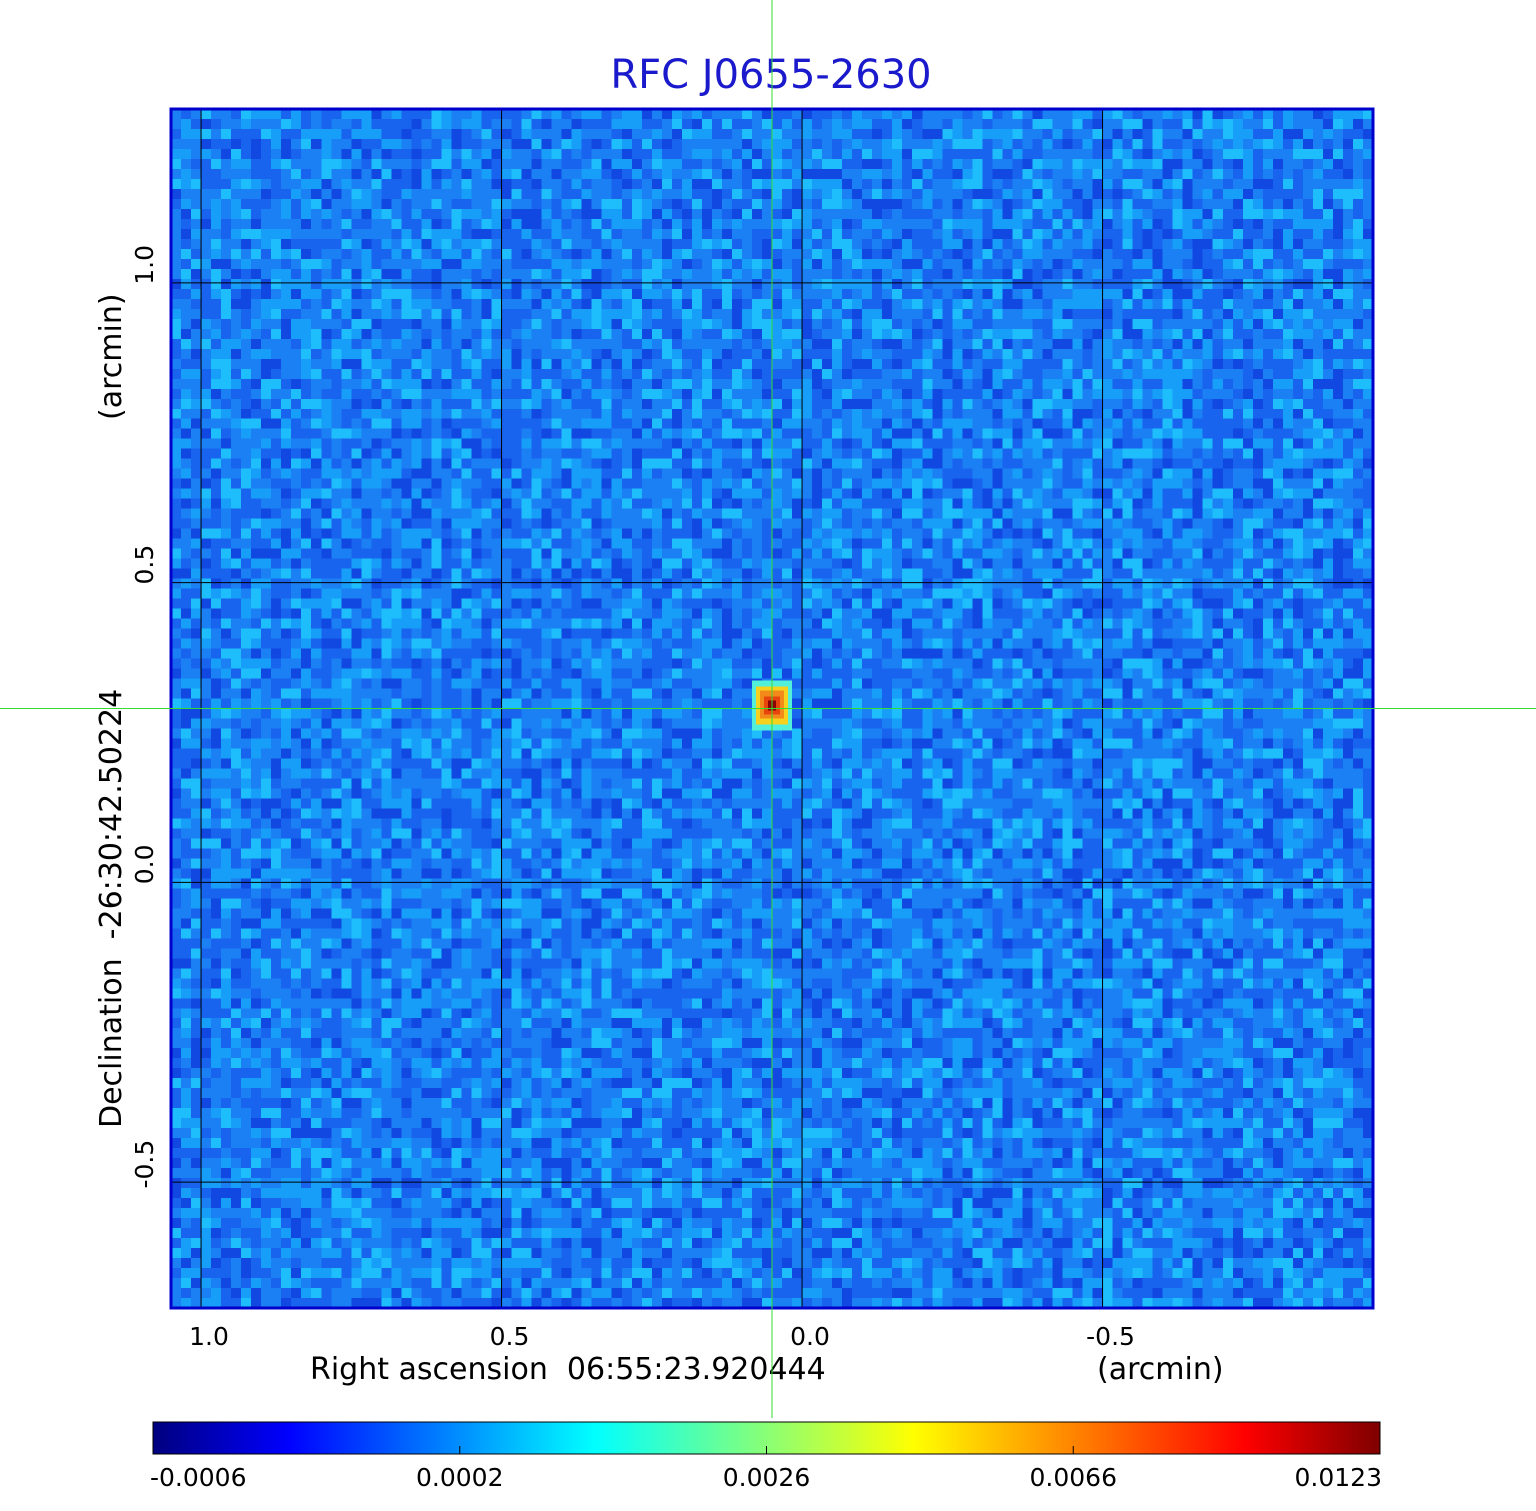 The image size is (1536, 1511). Describe the element at coordinates (1338, 1477) in the screenshot. I see `colorbar-tick-label: 0.0123` at that location.